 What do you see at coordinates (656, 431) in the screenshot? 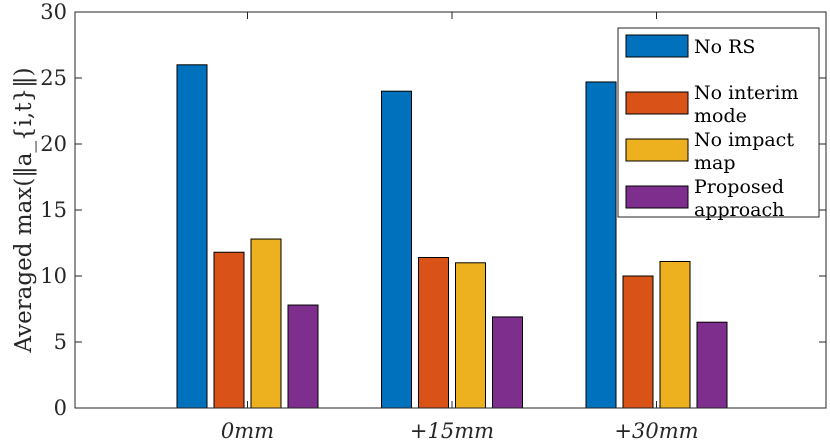
I see `x-tick-label: +30mm` at bounding box center [656, 431].